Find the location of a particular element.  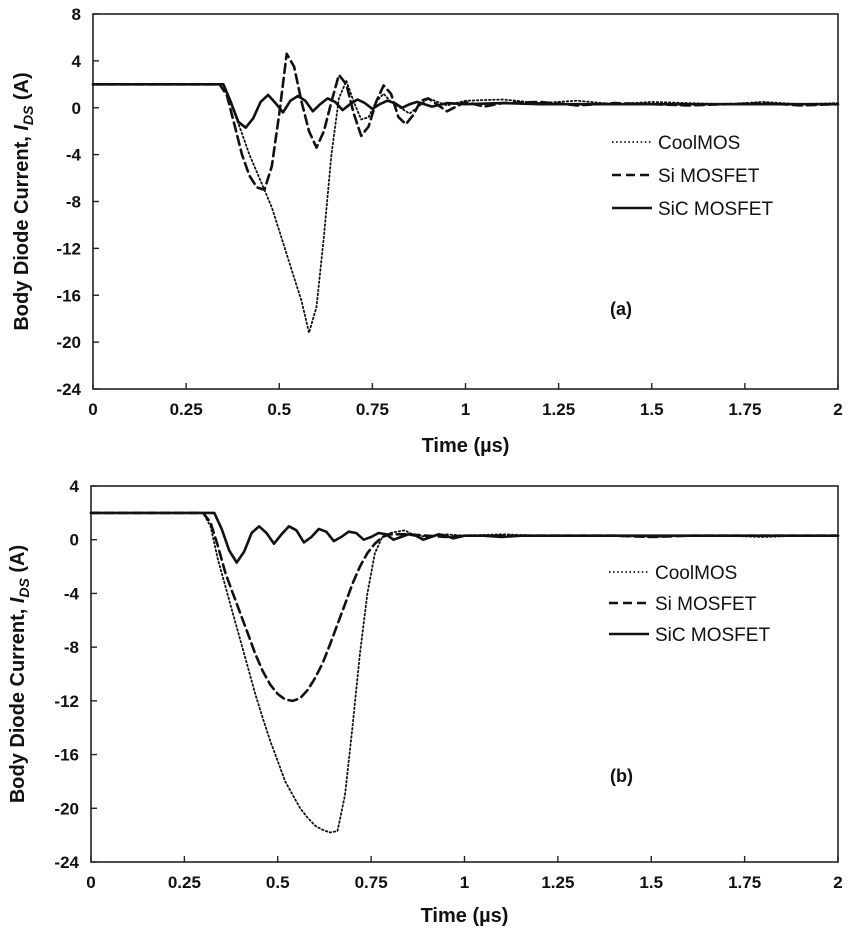

panel-label: (b) is located at coordinates (621, 776).